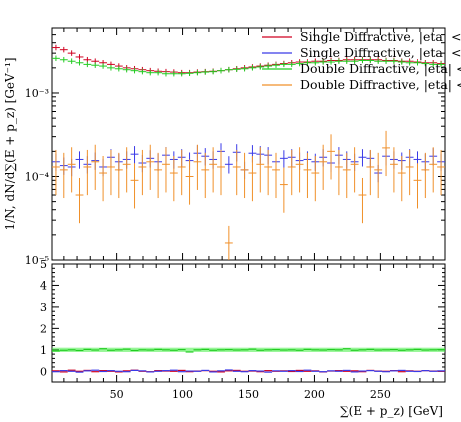 This screenshot has width=461, height=422. What do you see at coordinates (43, 328) in the screenshot?
I see `ratio-y-tick-label: 2` at bounding box center [43, 328].